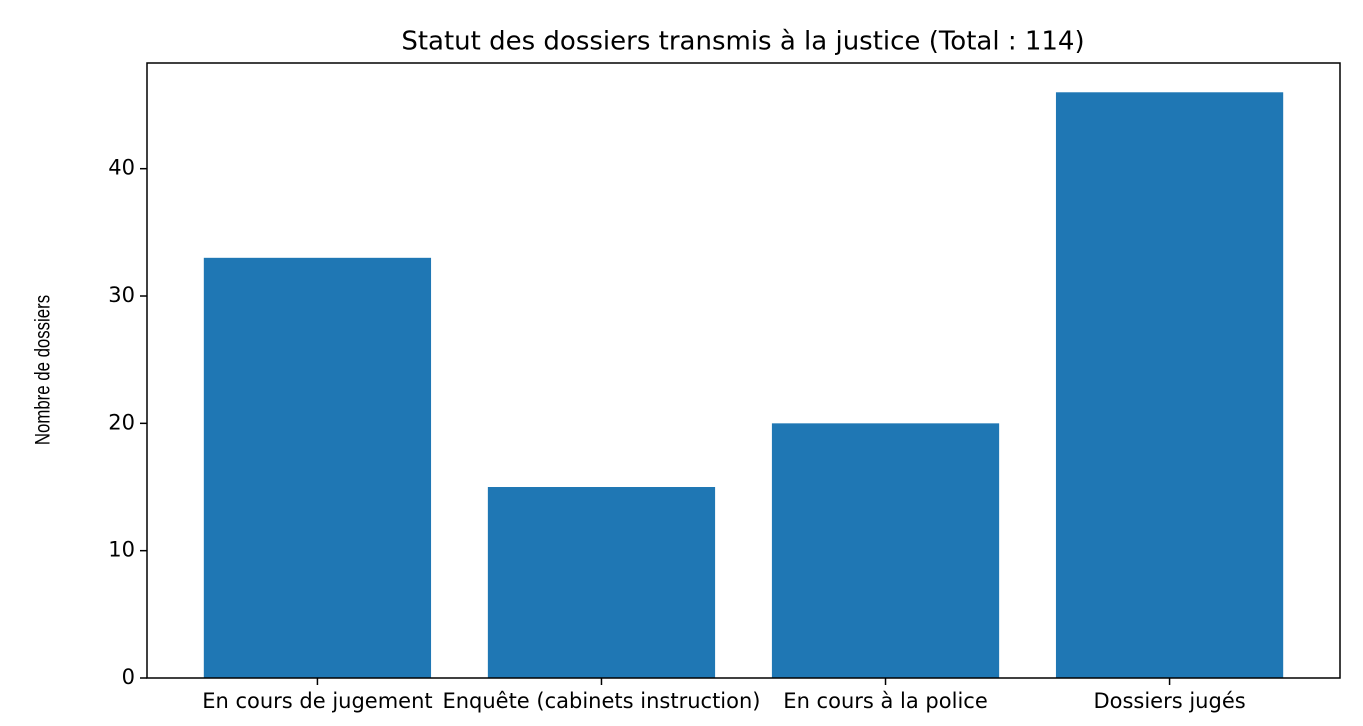  Describe the element at coordinates (885, 701) in the screenshot. I see `x-tick-label: En cours à la police` at that location.